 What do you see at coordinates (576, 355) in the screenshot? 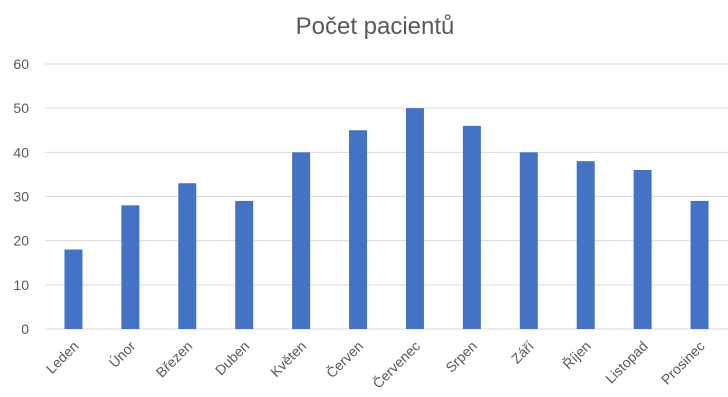
I see `x-category-label: Říjen` at bounding box center [576, 355].